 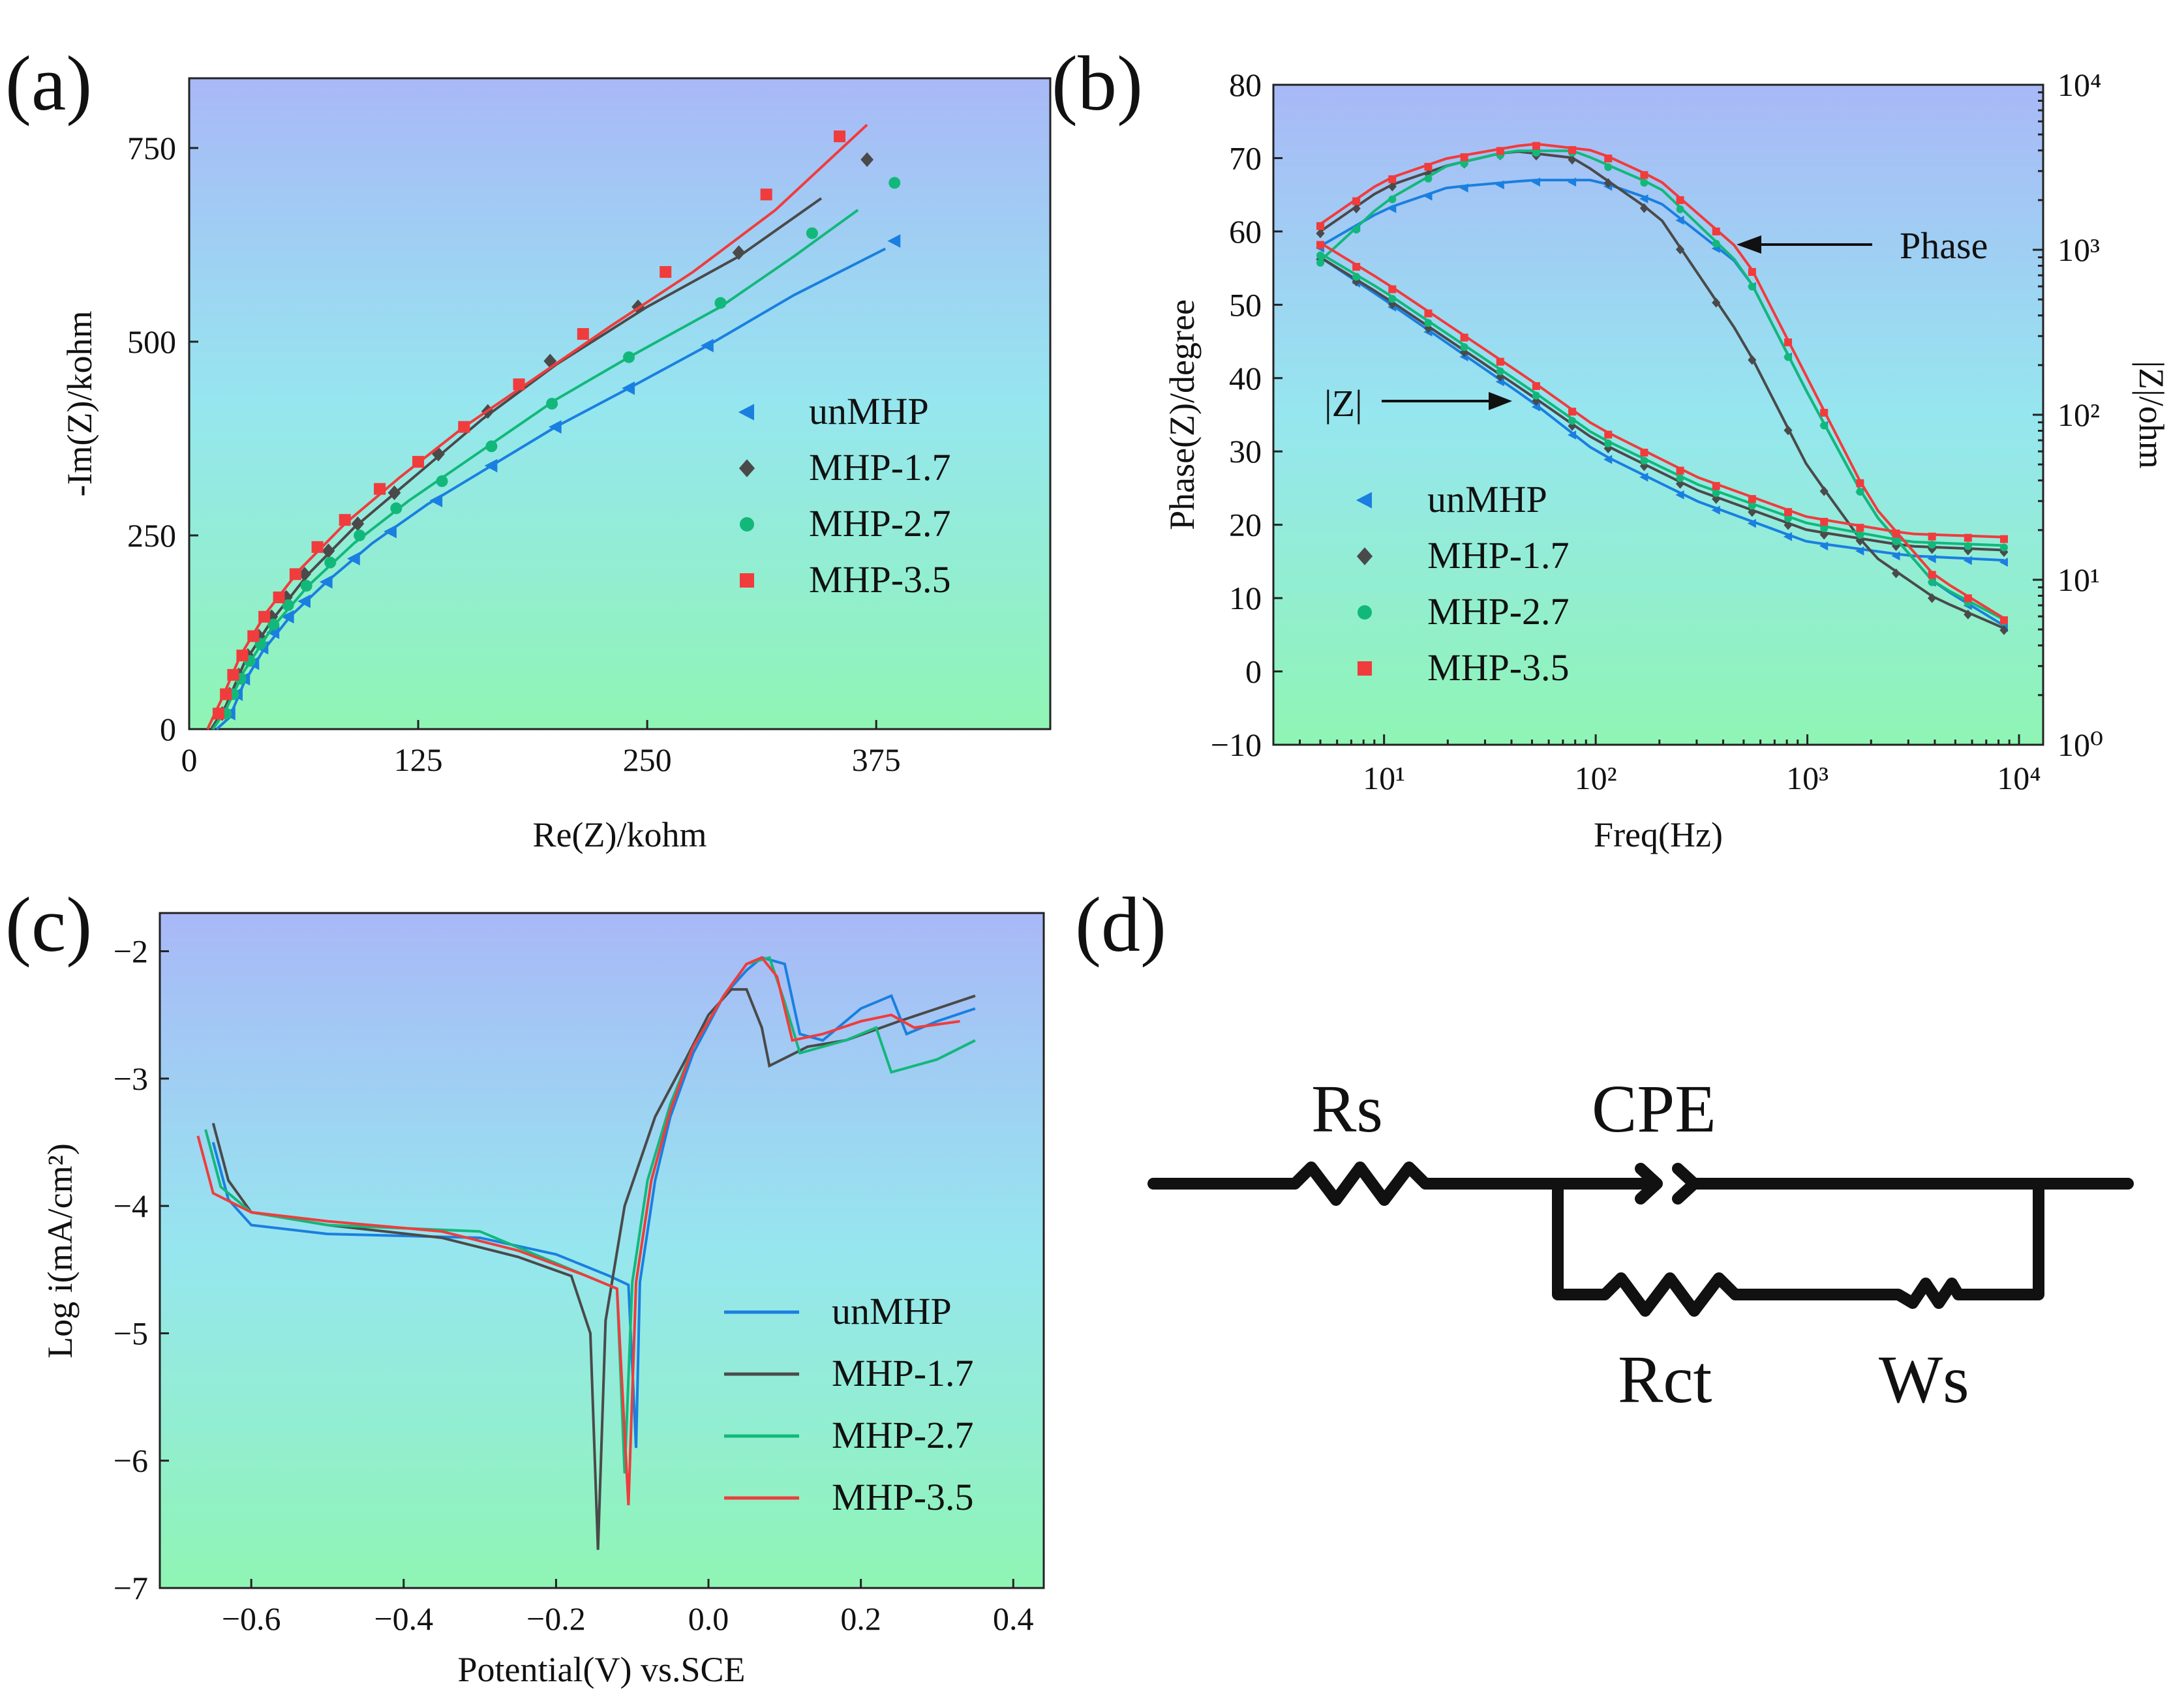 What do you see at coordinates (1245, 231) in the screenshot?
I see `chart-b-ytick-label: 60` at bounding box center [1245, 231].